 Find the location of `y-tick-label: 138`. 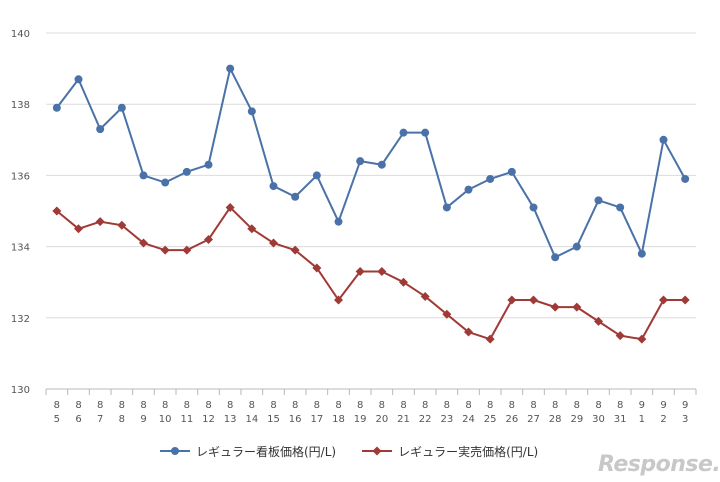

y-tick-label: 138 is located at coordinates (20, 105).